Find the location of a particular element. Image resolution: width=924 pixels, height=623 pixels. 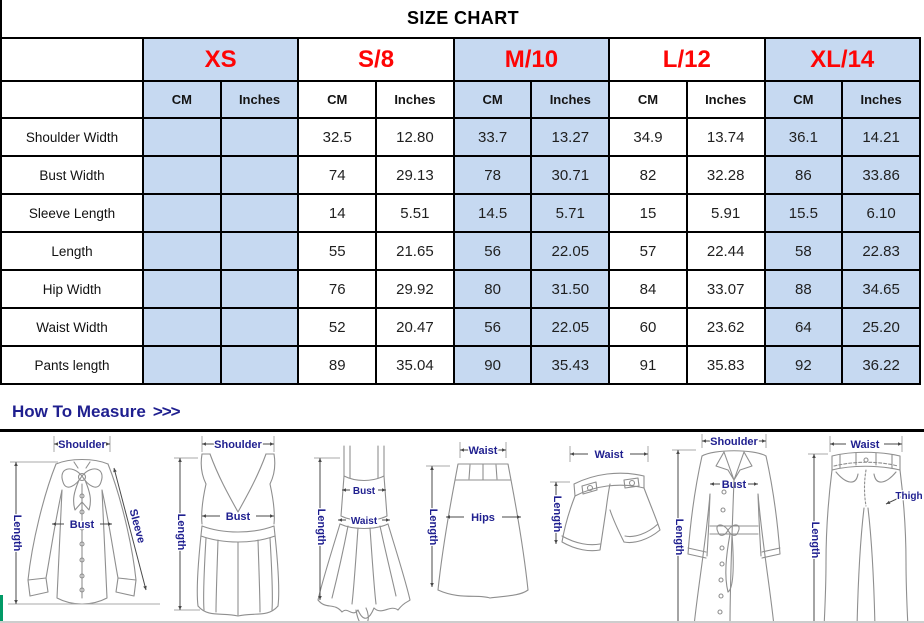

value-cell: 58 is located at coordinates (803, 251).